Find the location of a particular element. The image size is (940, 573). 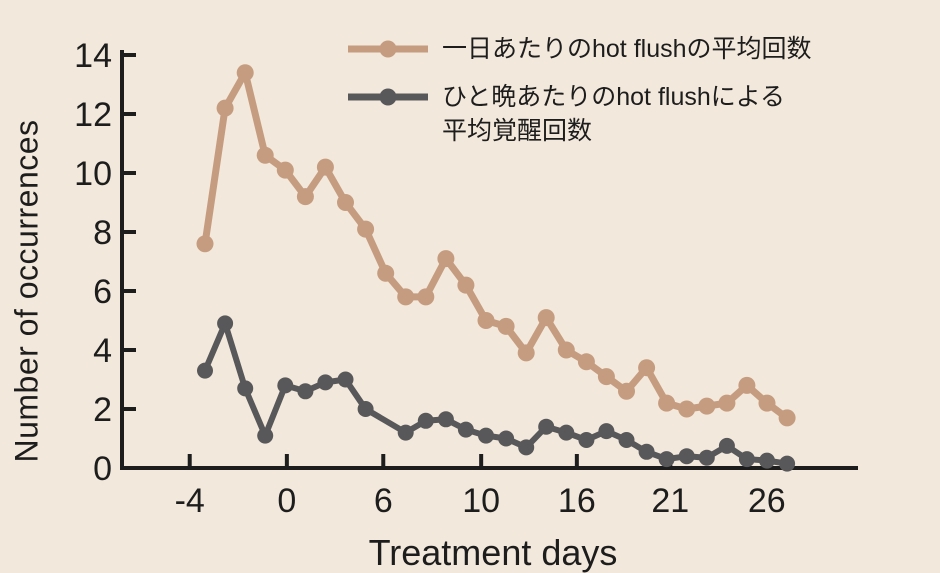

y-axis-title: Number of occurrences is located at coordinates (26, 291).